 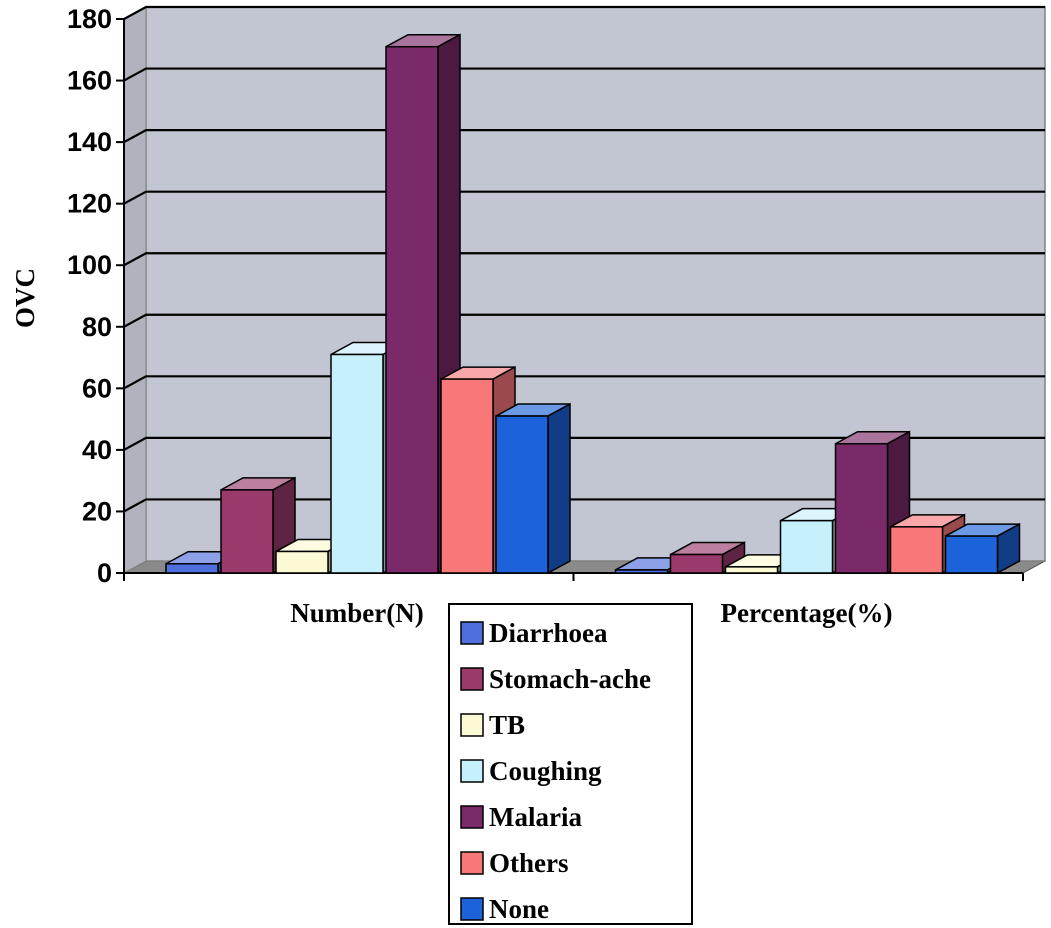 What do you see at coordinates (25, 298) in the screenshot?
I see `y-axis-label: OVC` at bounding box center [25, 298].